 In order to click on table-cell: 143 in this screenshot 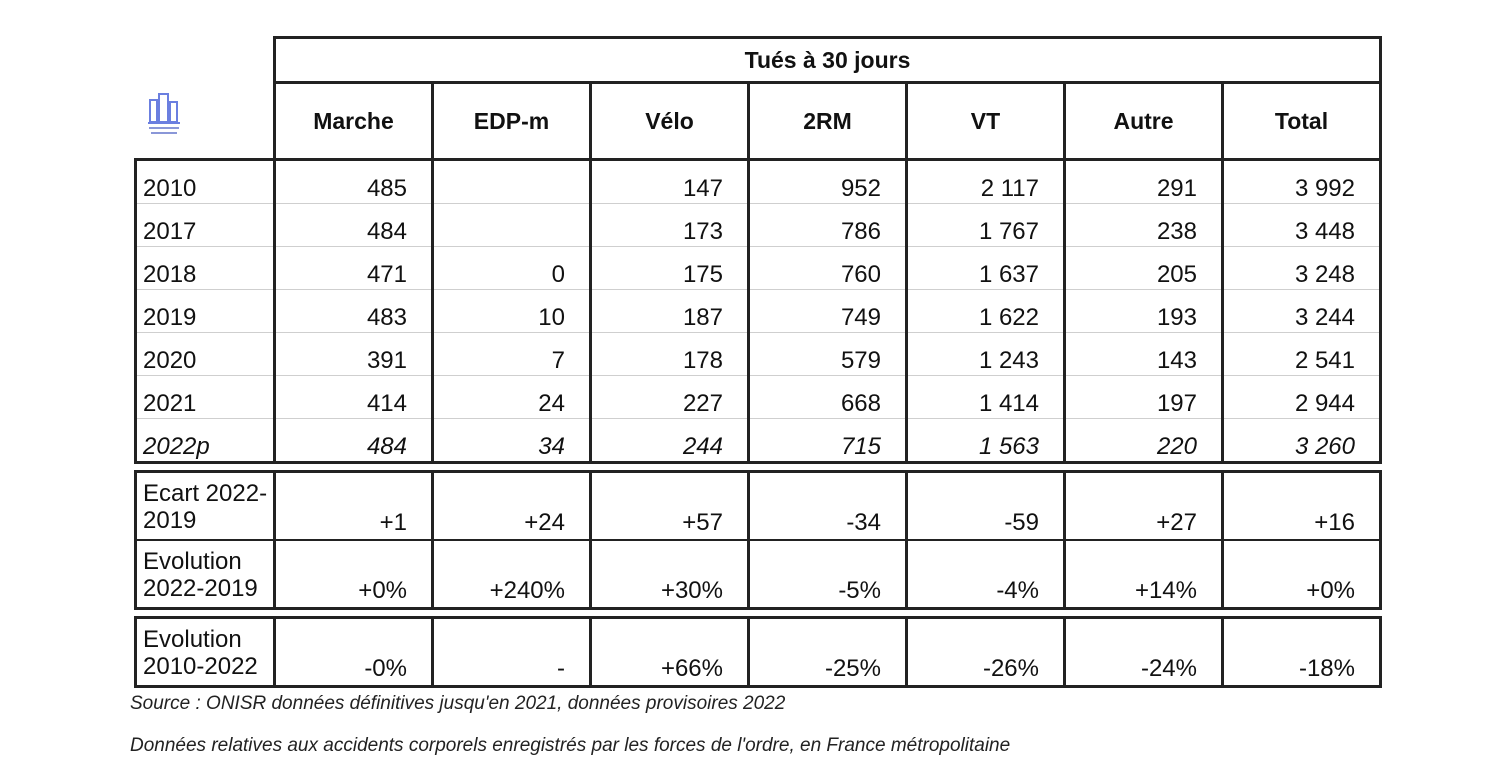, I will do `click(1143, 354)`.